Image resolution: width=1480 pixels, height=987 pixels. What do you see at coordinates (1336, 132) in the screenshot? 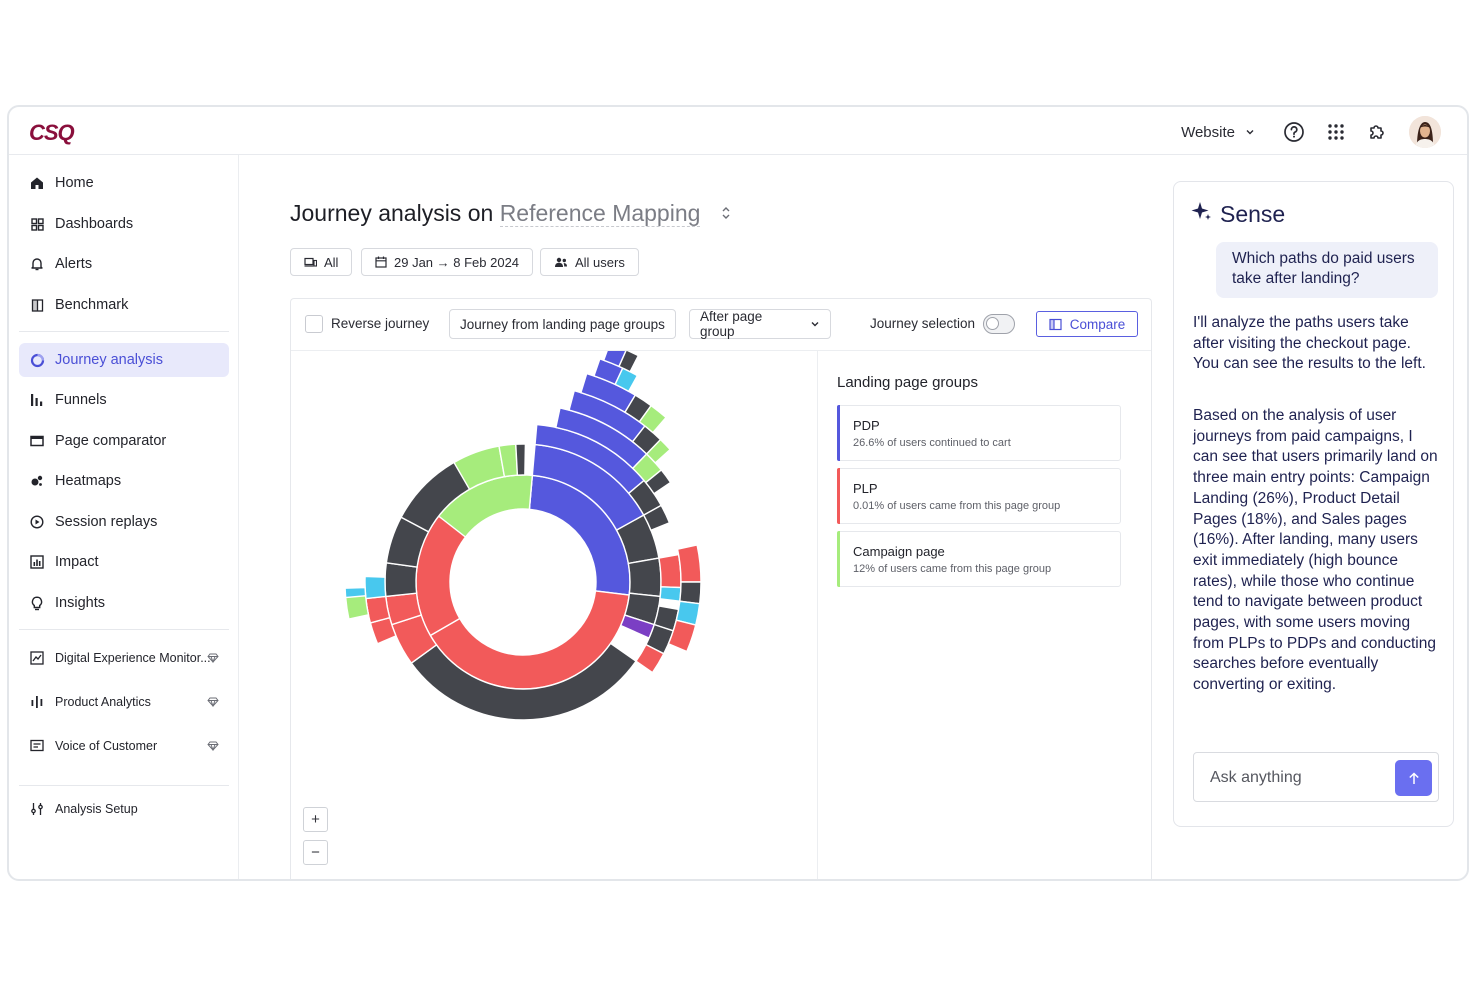
I see `apps-grid-icon` at bounding box center [1336, 132].